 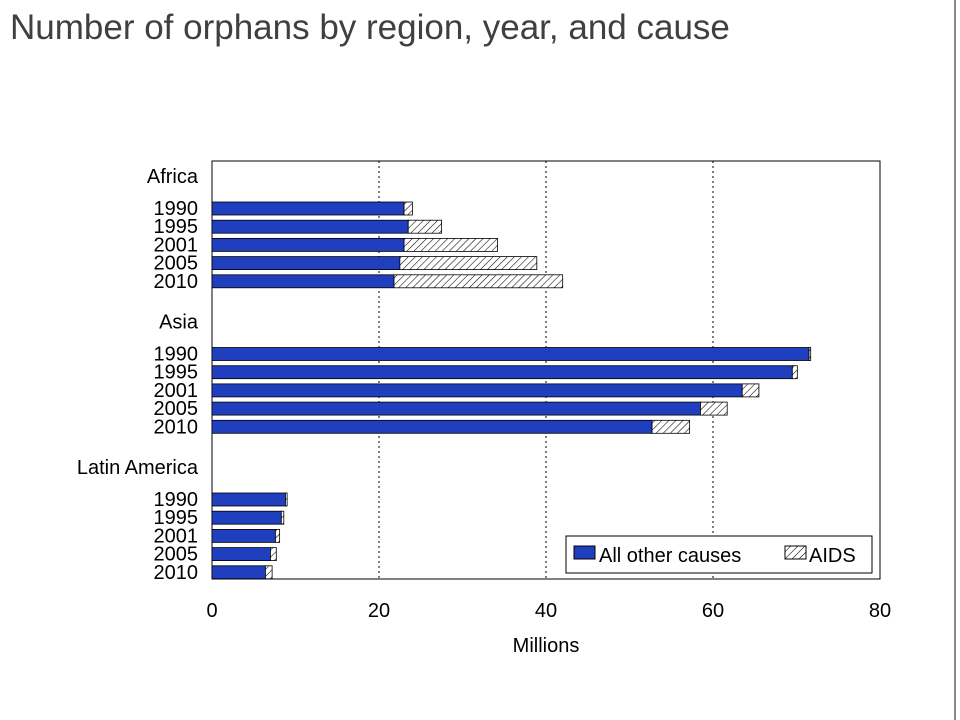 I want to click on group-label: Latin America, so click(x=138, y=468).